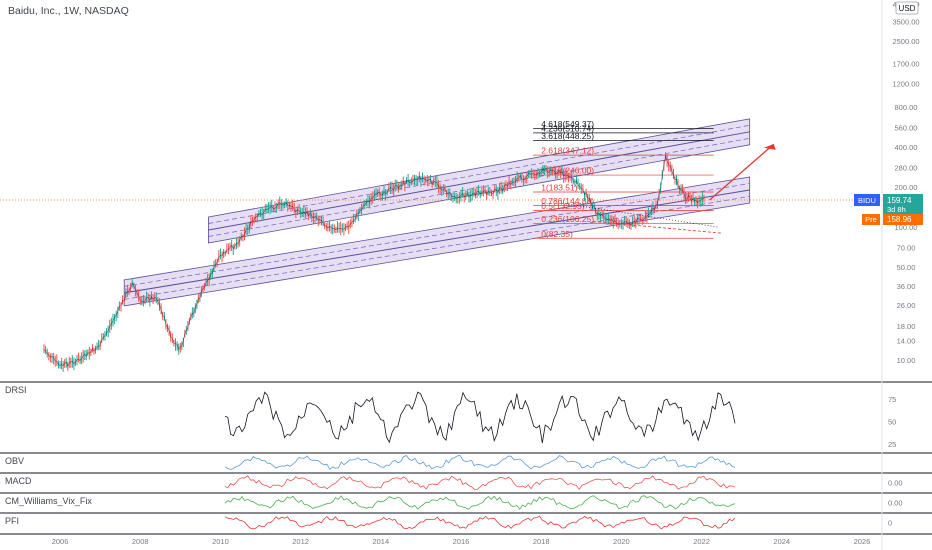  What do you see at coordinates (892, 444) in the screenshot?
I see `indicator-tick-label: 25` at bounding box center [892, 444].